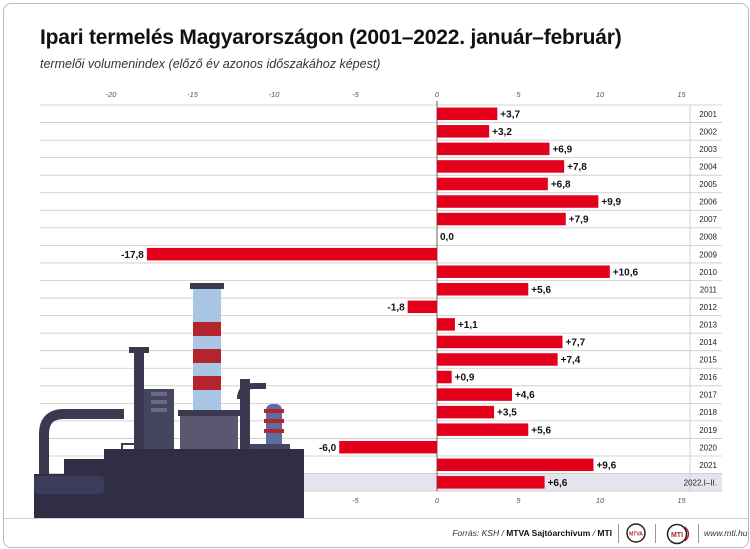 This screenshot has width=750, height=549. I want to click on category-label: 2020, so click(708, 447).